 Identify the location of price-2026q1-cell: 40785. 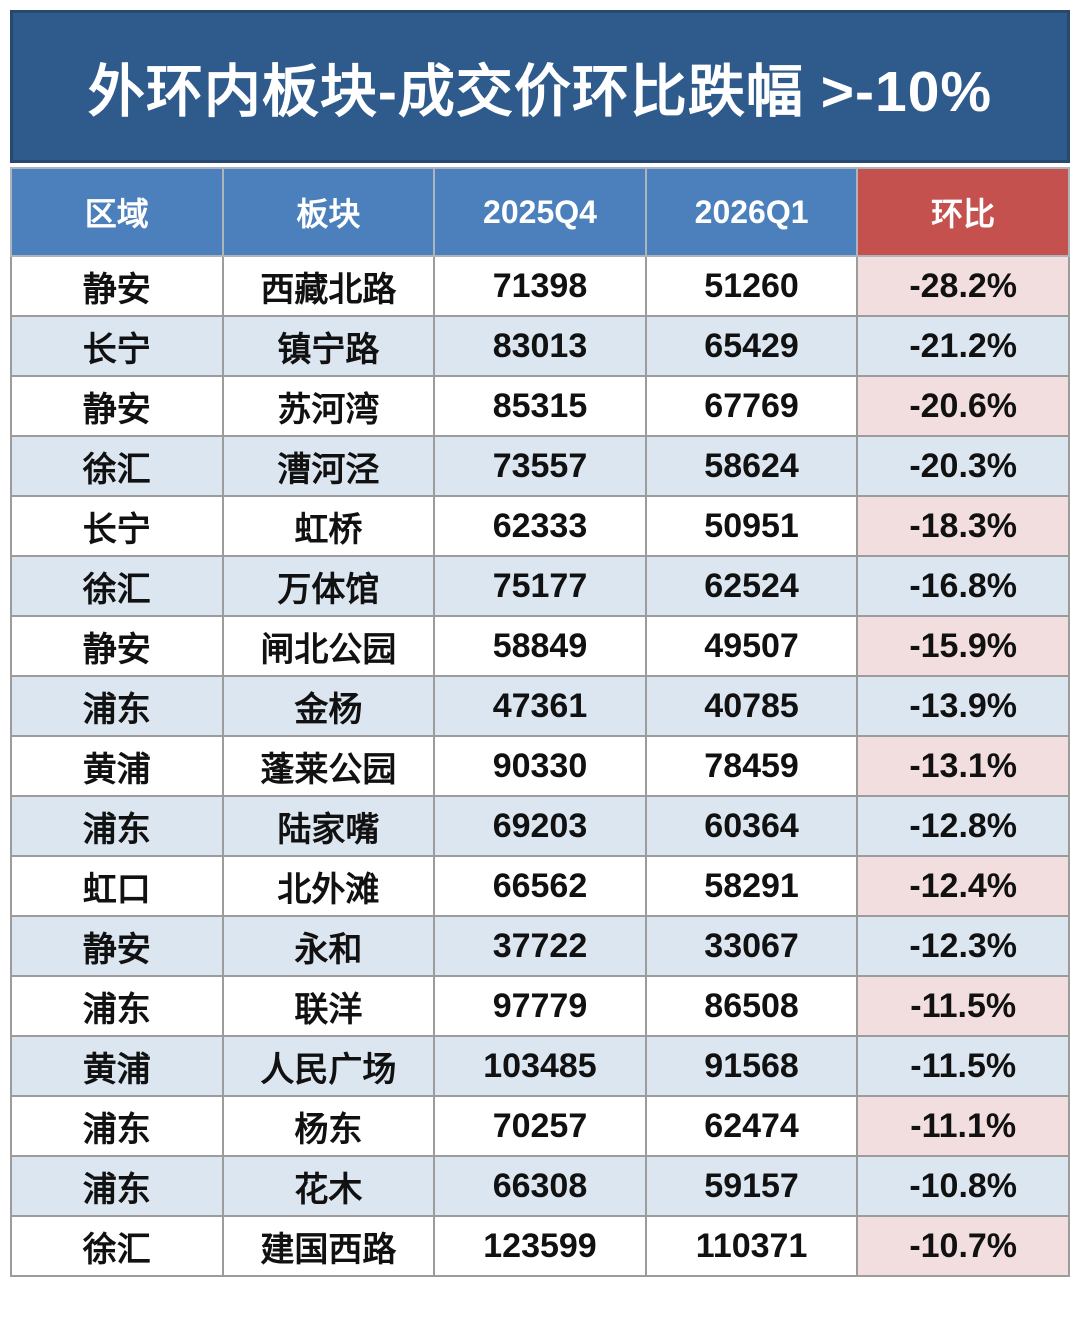
(751, 706).